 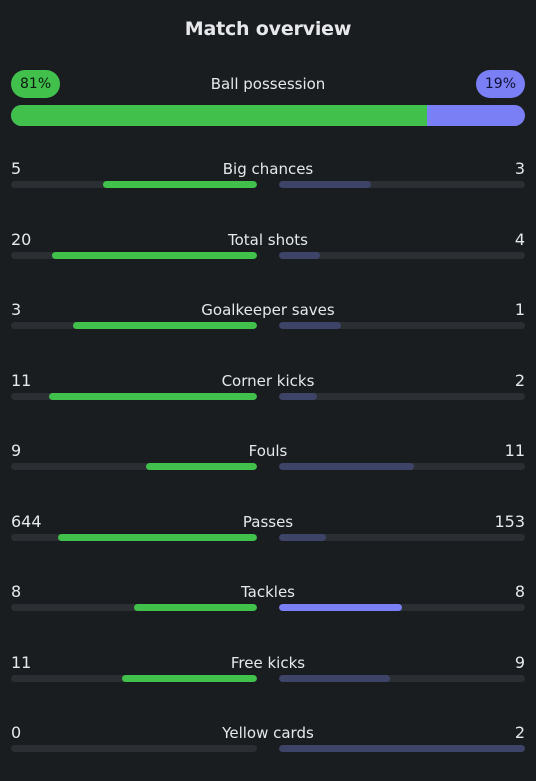 What do you see at coordinates (509, 521) in the screenshot?
I see `away-stat-value: 153` at bounding box center [509, 521].